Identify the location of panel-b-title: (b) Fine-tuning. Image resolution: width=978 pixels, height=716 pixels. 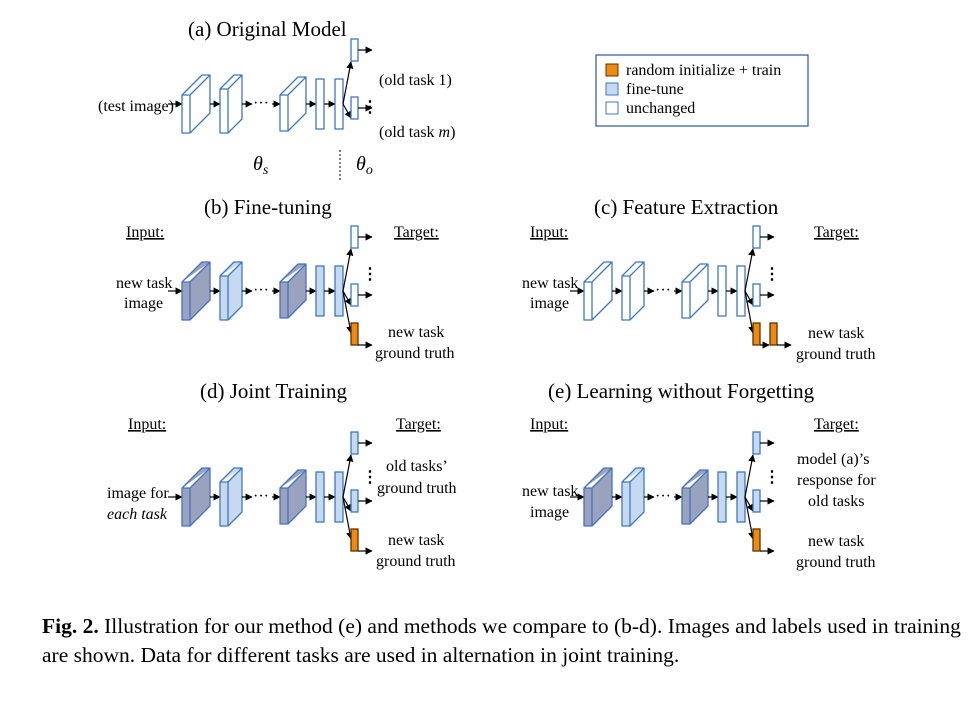
(268, 207).